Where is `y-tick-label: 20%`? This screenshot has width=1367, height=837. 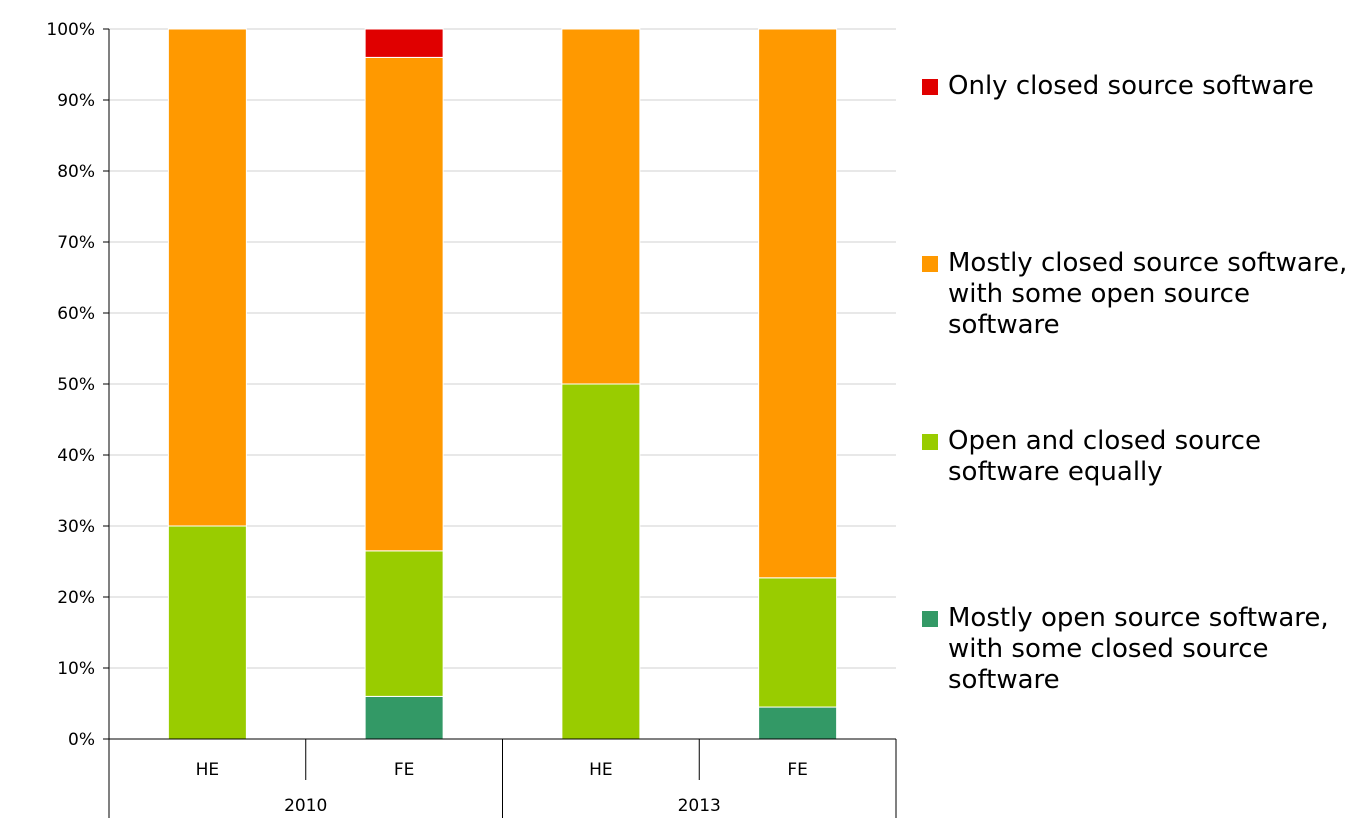 y-tick-label: 20% is located at coordinates (76, 598).